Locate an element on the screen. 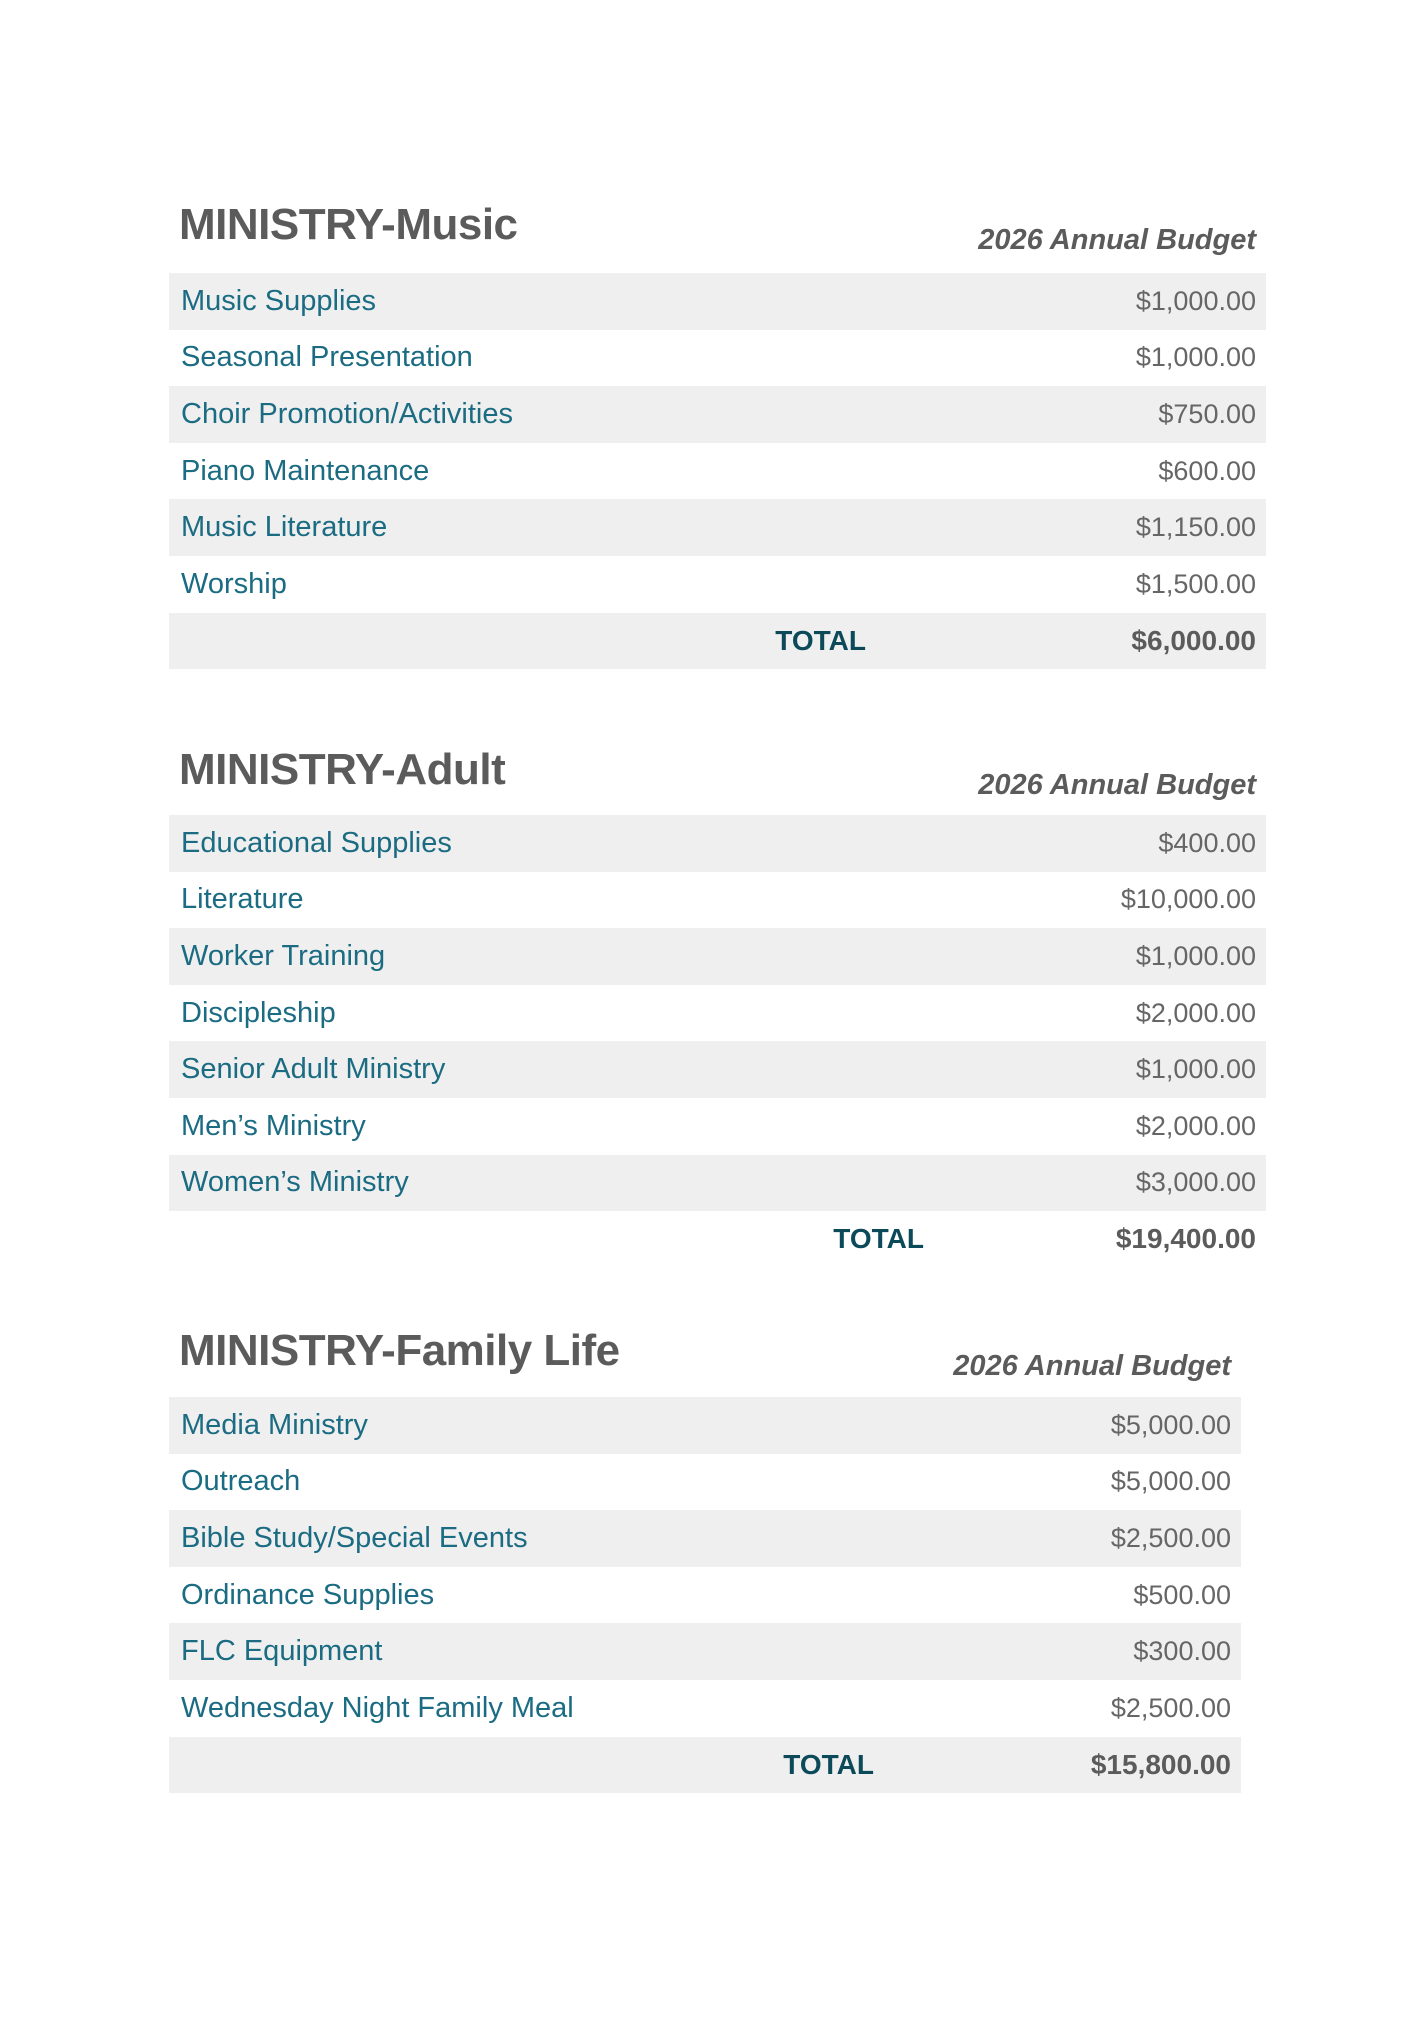 The width and height of the screenshot is (1428, 2028). item-label: Educational Supplies is located at coordinates (316, 842).